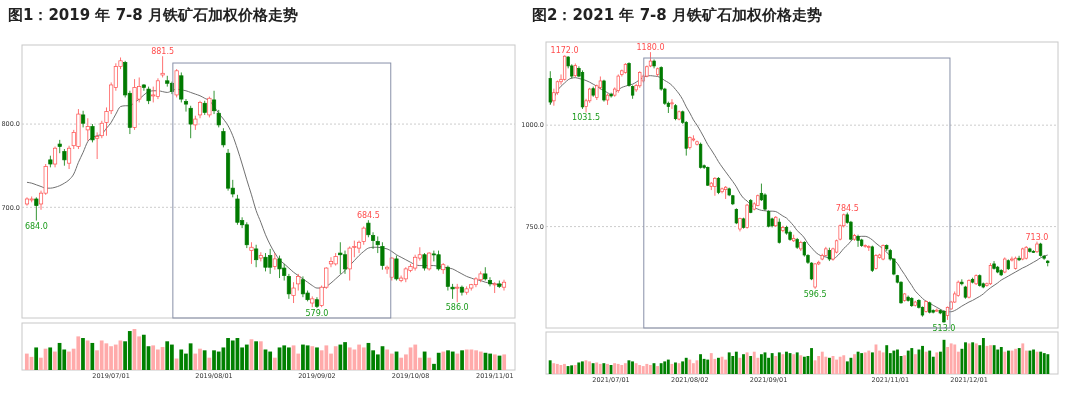 The height and width of the screenshot is (411, 1080). What do you see at coordinates (1037, 237) in the screenshot?
I see `annotation: 713.0` at bounding box center [1037, 237].